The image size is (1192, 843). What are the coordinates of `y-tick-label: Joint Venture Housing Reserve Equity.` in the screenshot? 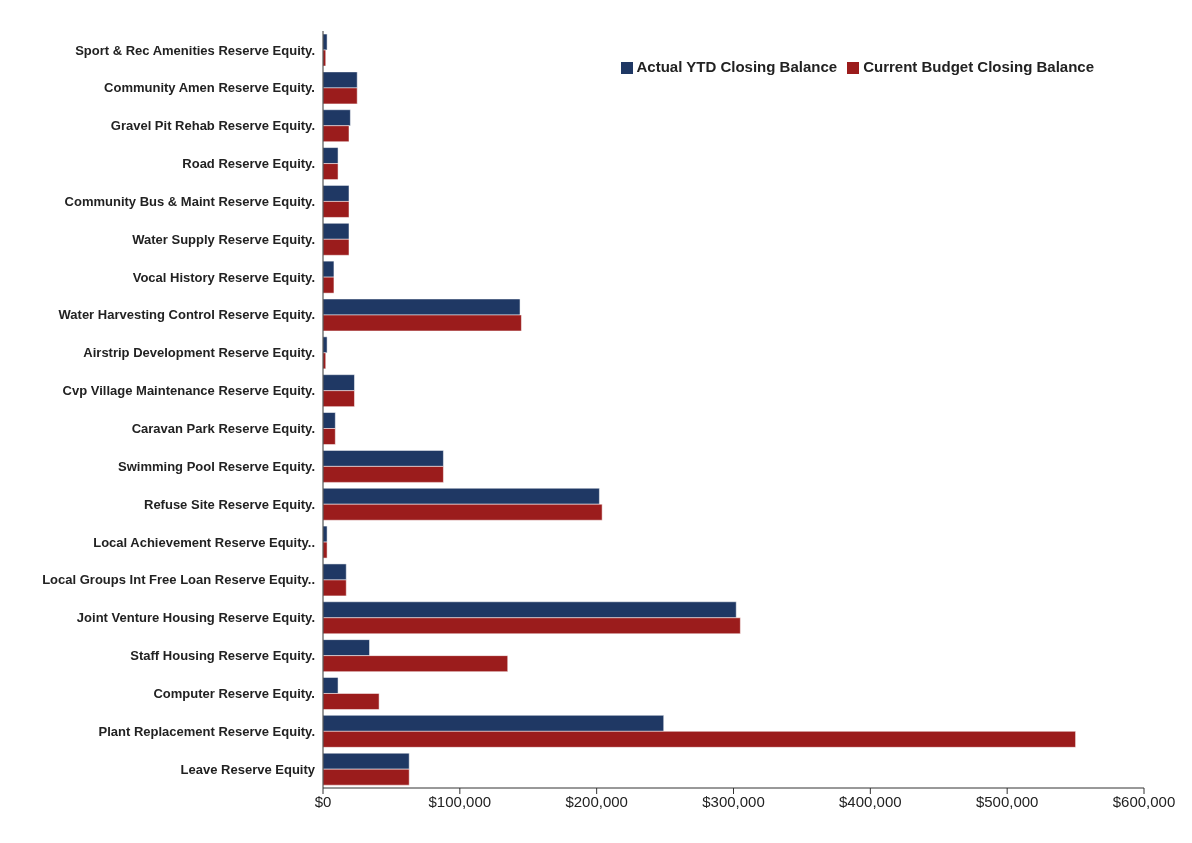 It's located at (195, 618).